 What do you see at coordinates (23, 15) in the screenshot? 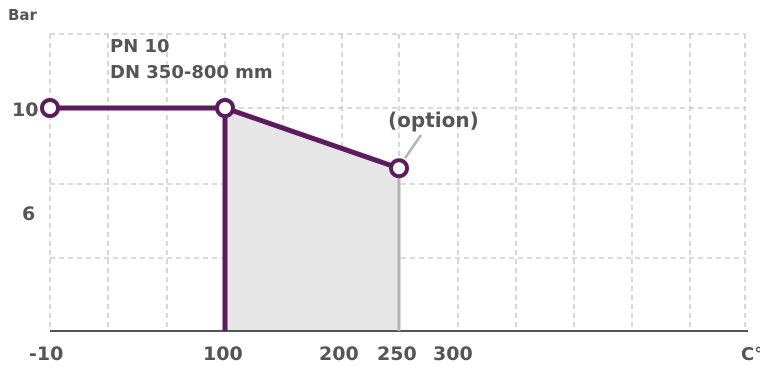
I see `y-axis-label: Bar` at bounding box center [23, 15].